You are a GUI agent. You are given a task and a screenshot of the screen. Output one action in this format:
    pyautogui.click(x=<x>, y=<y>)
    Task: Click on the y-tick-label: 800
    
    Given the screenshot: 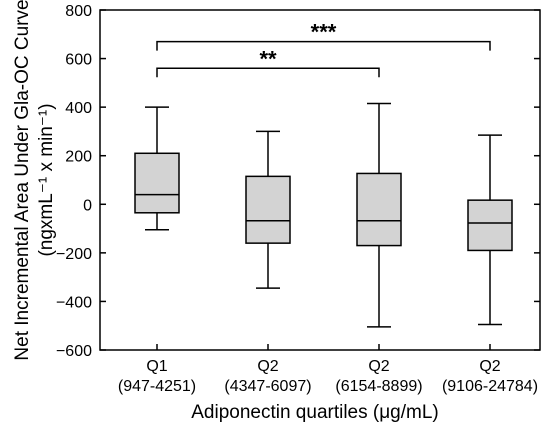 What is the action you would take?
    pyautogui.click(x=78, y=11)
    